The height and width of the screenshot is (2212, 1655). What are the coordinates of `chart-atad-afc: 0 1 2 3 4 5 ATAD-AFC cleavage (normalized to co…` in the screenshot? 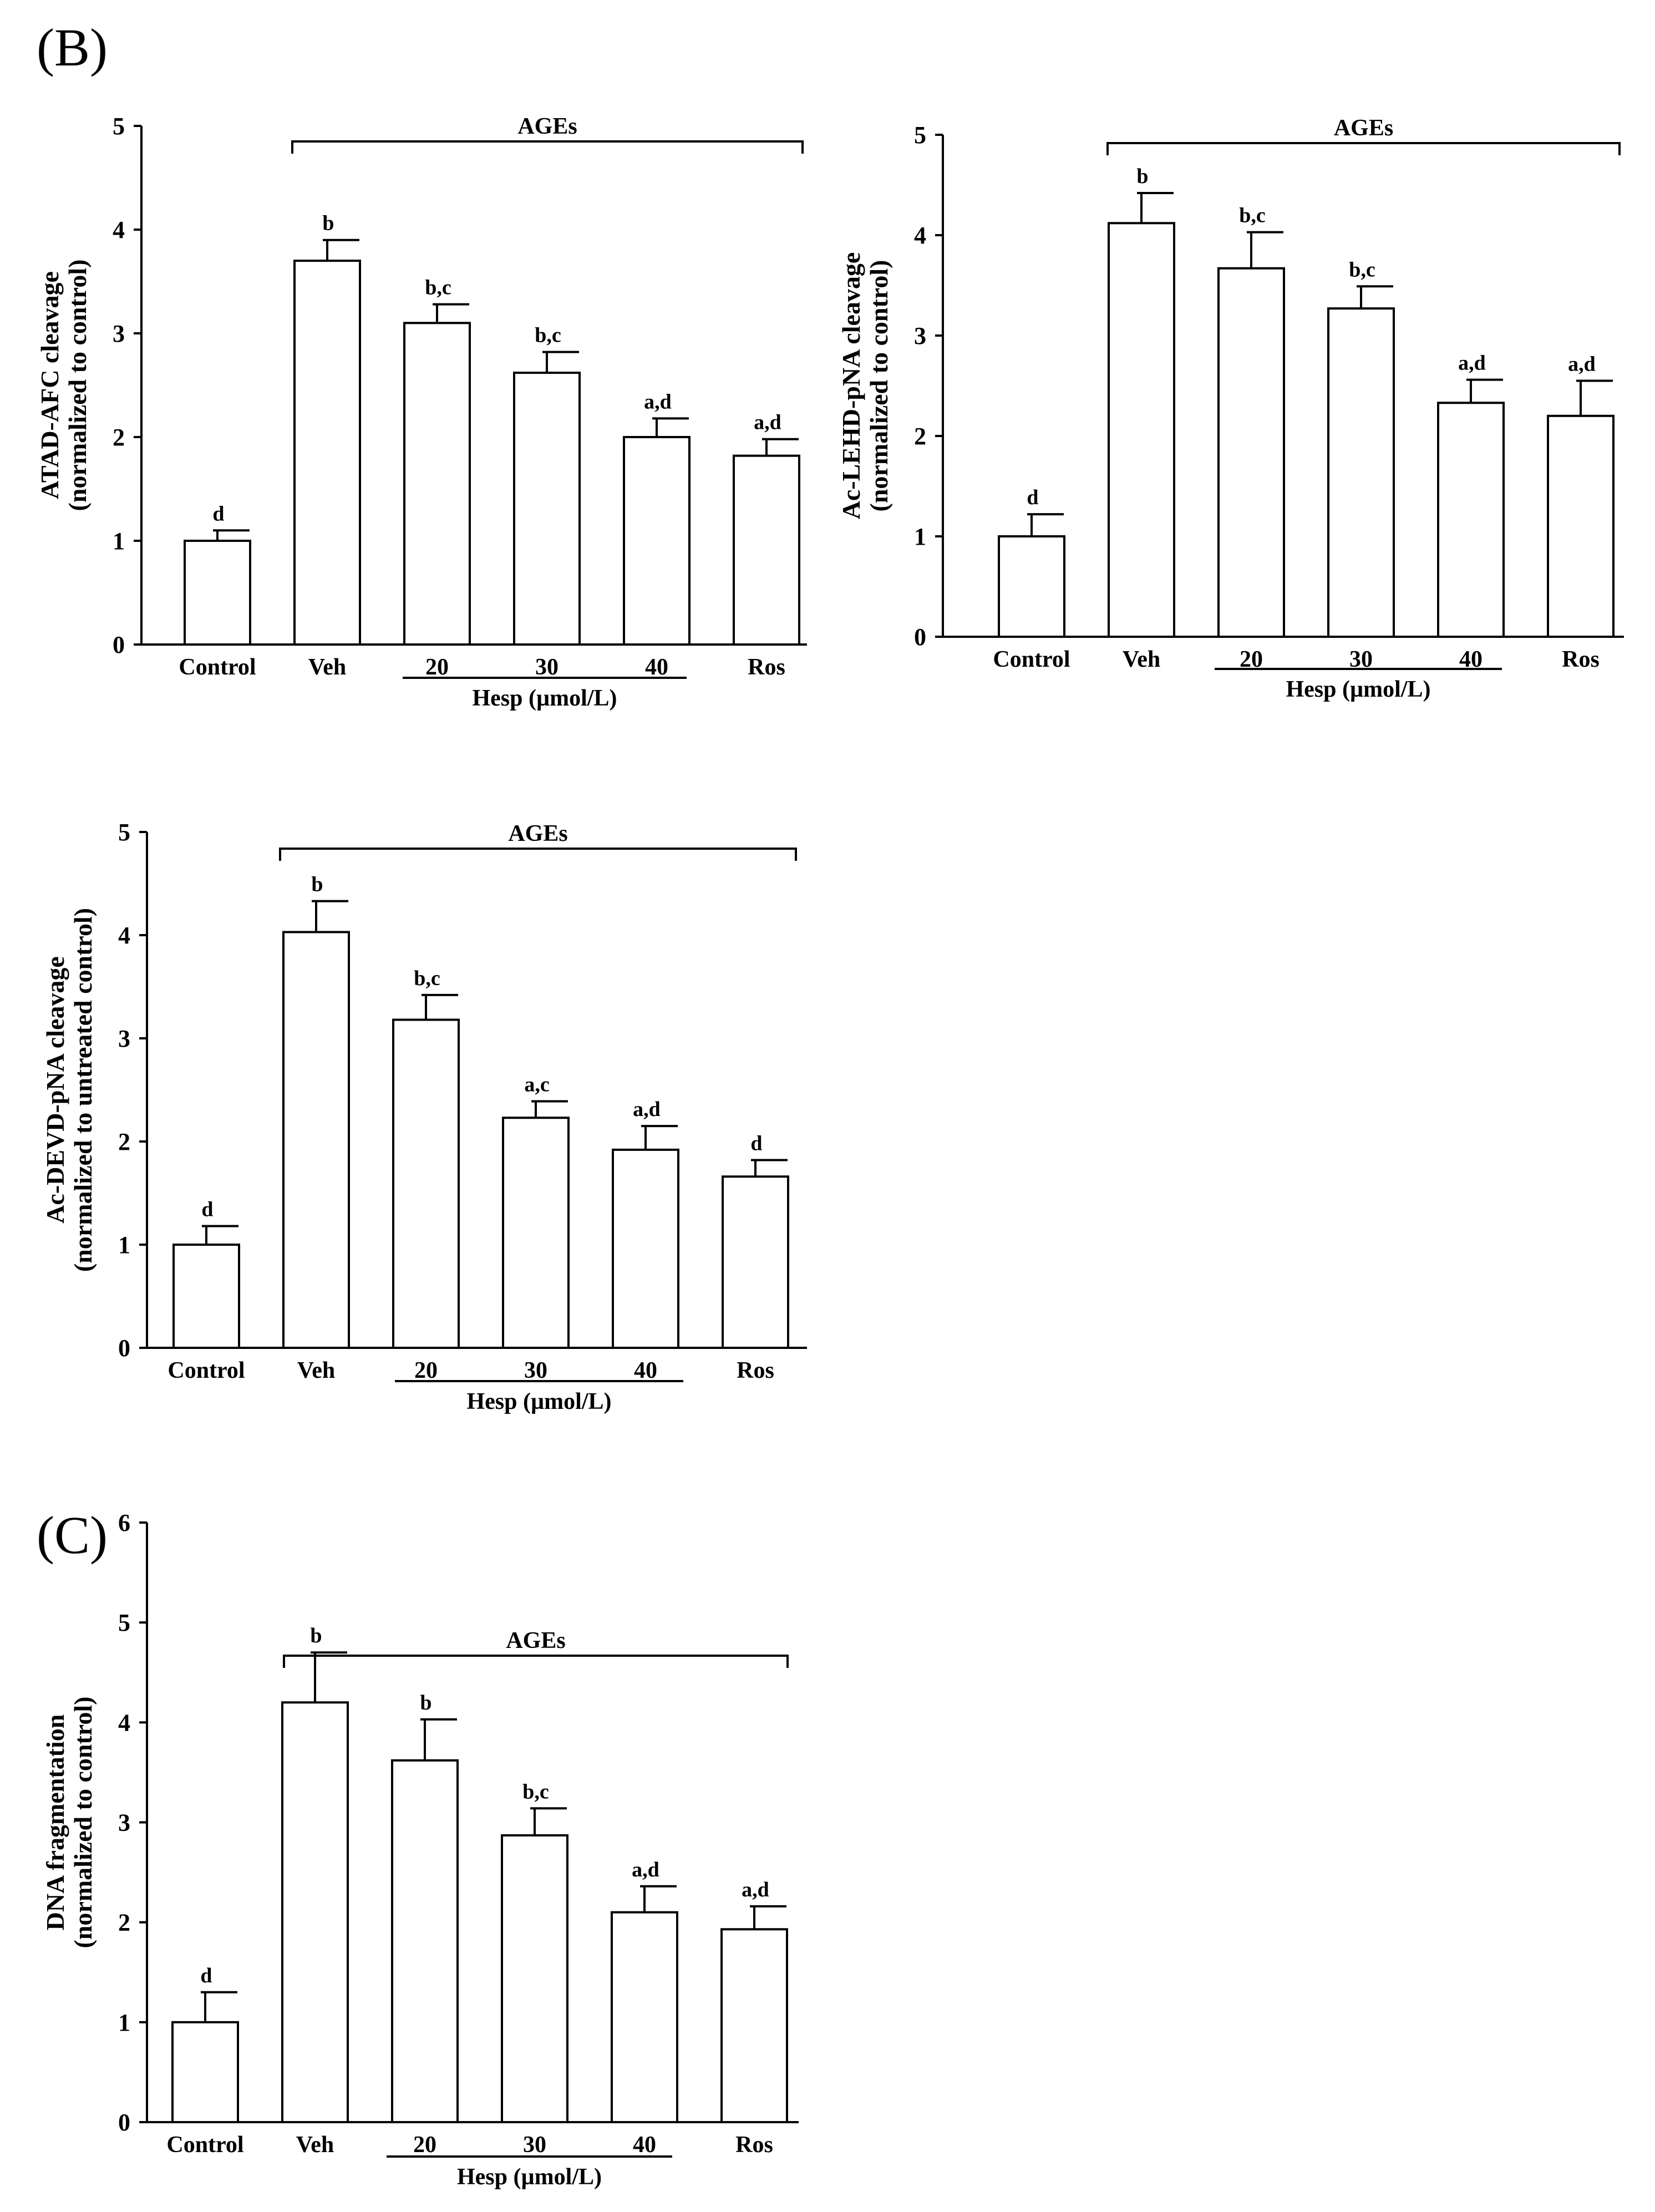 It's located at (421, 412).